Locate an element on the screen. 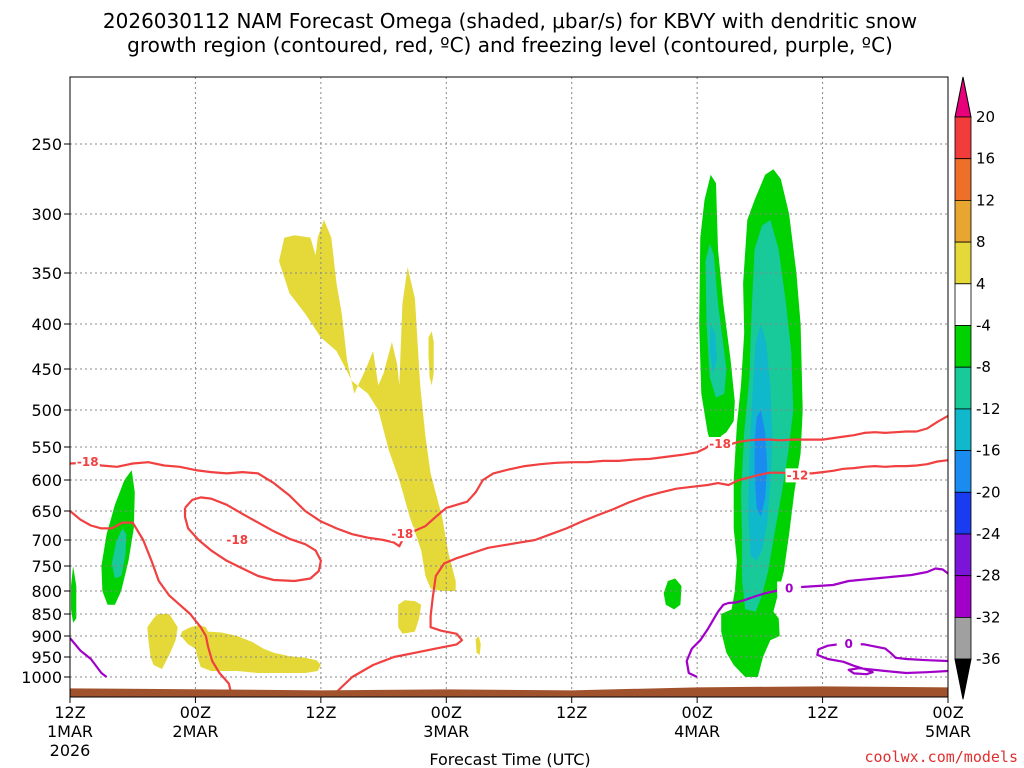 The width and height of the screenshot is (1024, 768). y-tick-label: 500 is located at coordinates (46, 410).